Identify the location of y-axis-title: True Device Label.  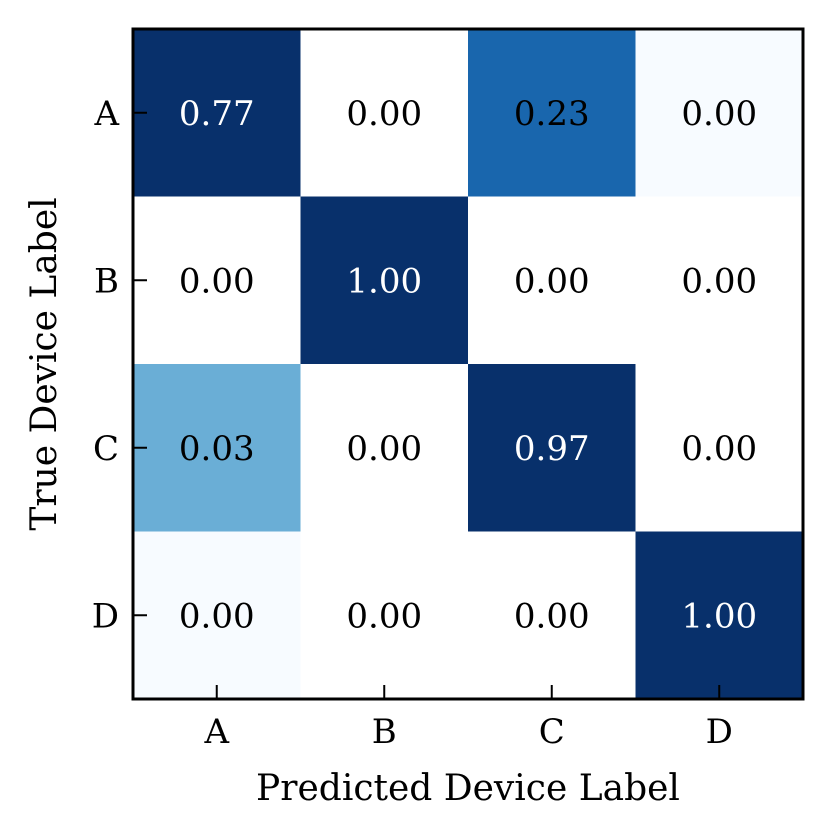
(44, 363).